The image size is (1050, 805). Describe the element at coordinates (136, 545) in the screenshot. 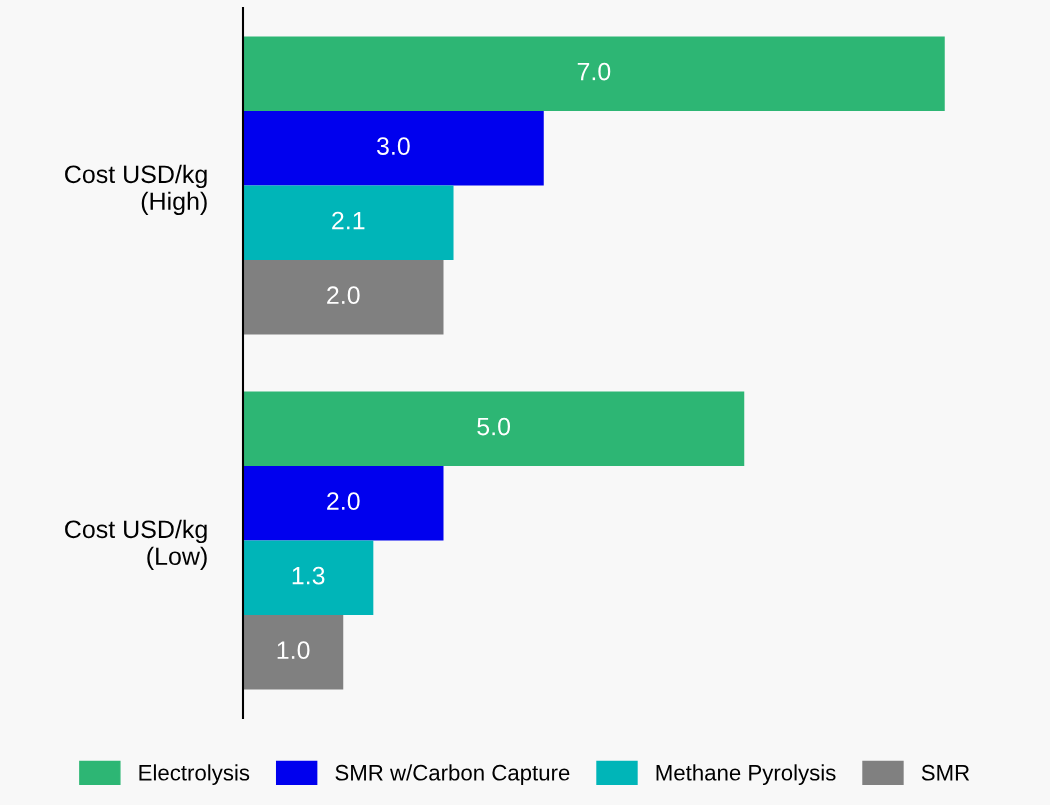

I see `y-tick-label: Cost USD/kg (Low)` at that location.